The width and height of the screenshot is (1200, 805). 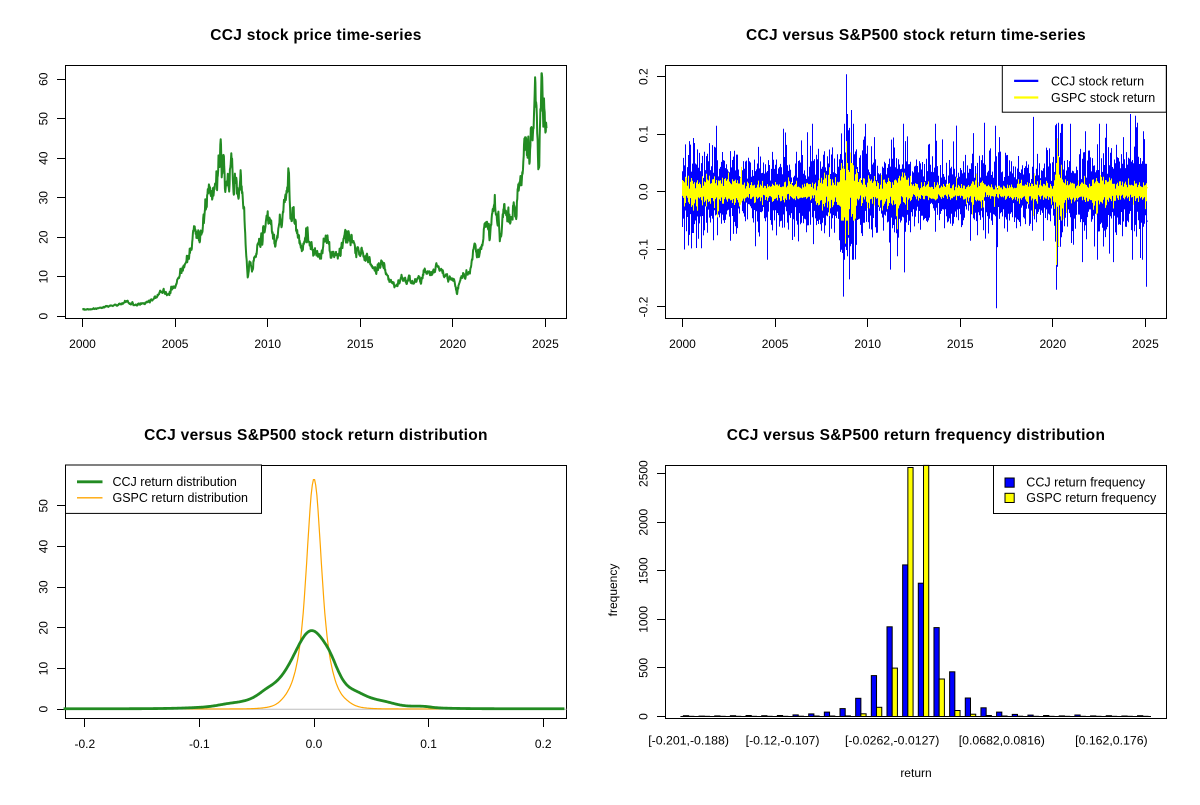 I want to click on svg-text: 1500, so click(x=643, y=570).